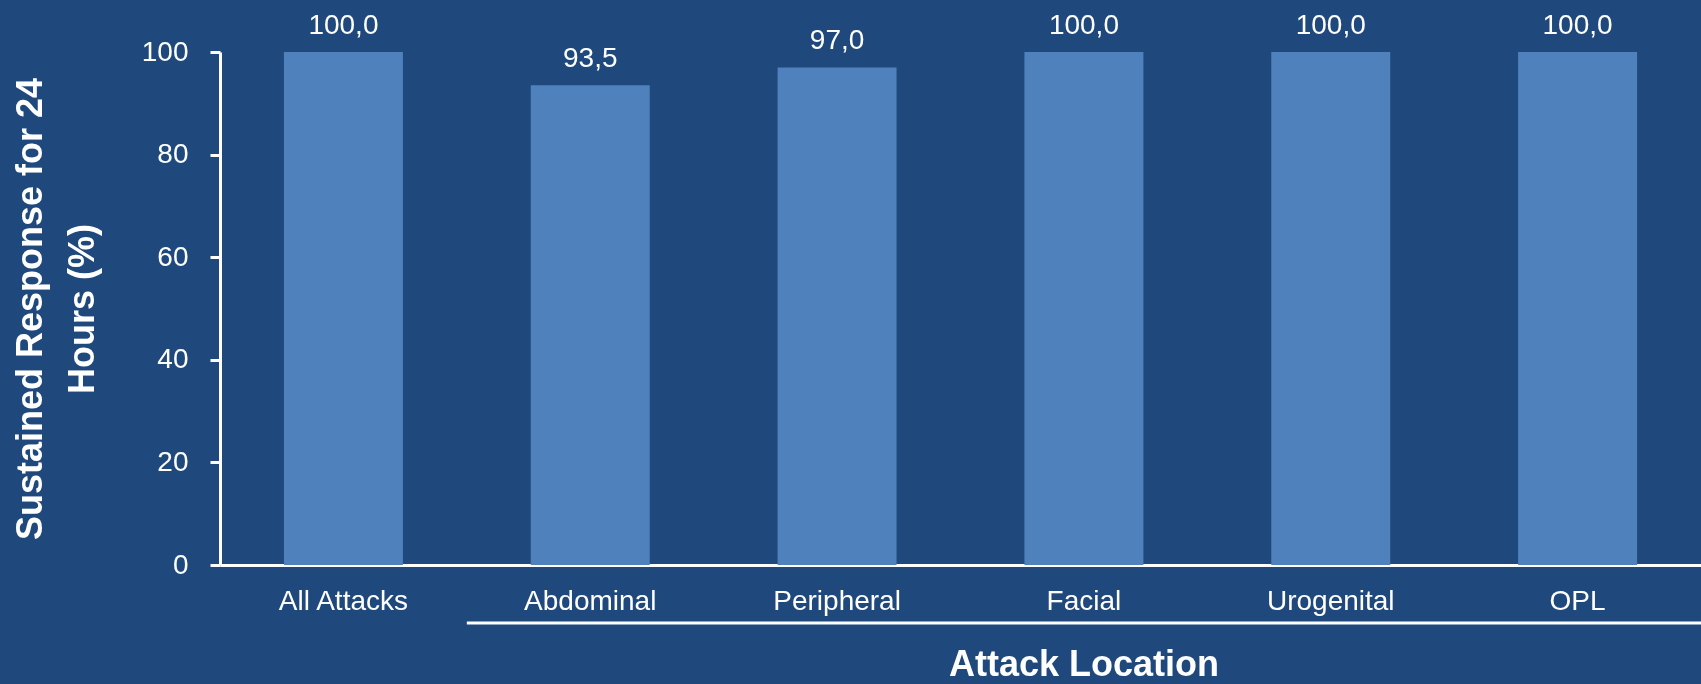 The height and width of the screenshot is (684, 1701). I want to click on y-axis-title: Sustained Response for 24 Hours (%), so click(55, 309).